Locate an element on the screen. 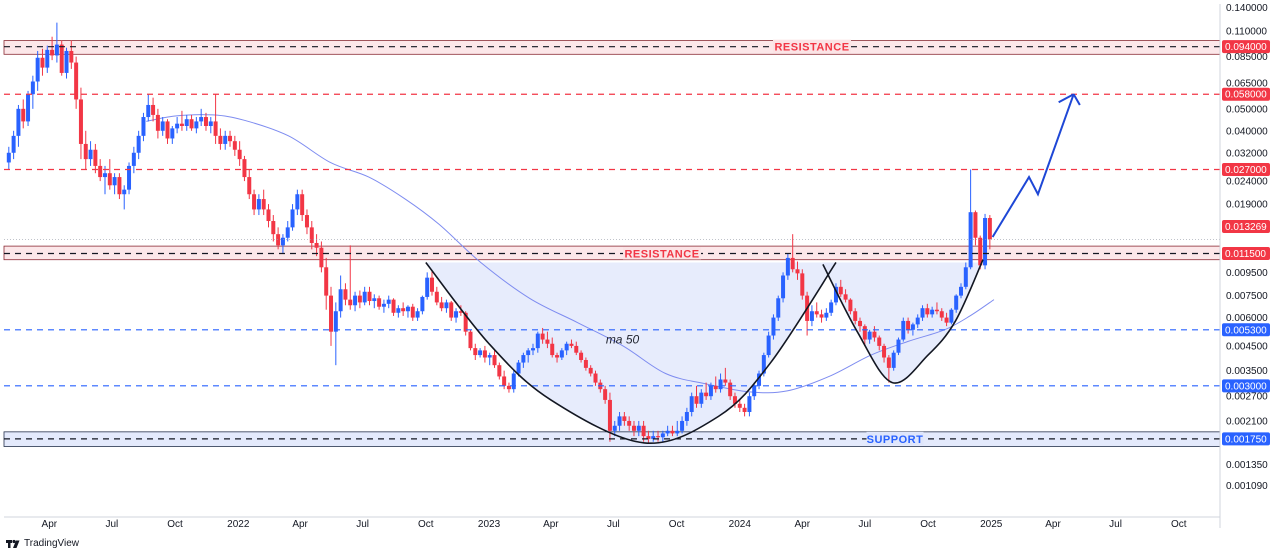 This screenshot has height=557, width=1280. y-tick-label: 0.007500 is located at coordinates (1247, 296).